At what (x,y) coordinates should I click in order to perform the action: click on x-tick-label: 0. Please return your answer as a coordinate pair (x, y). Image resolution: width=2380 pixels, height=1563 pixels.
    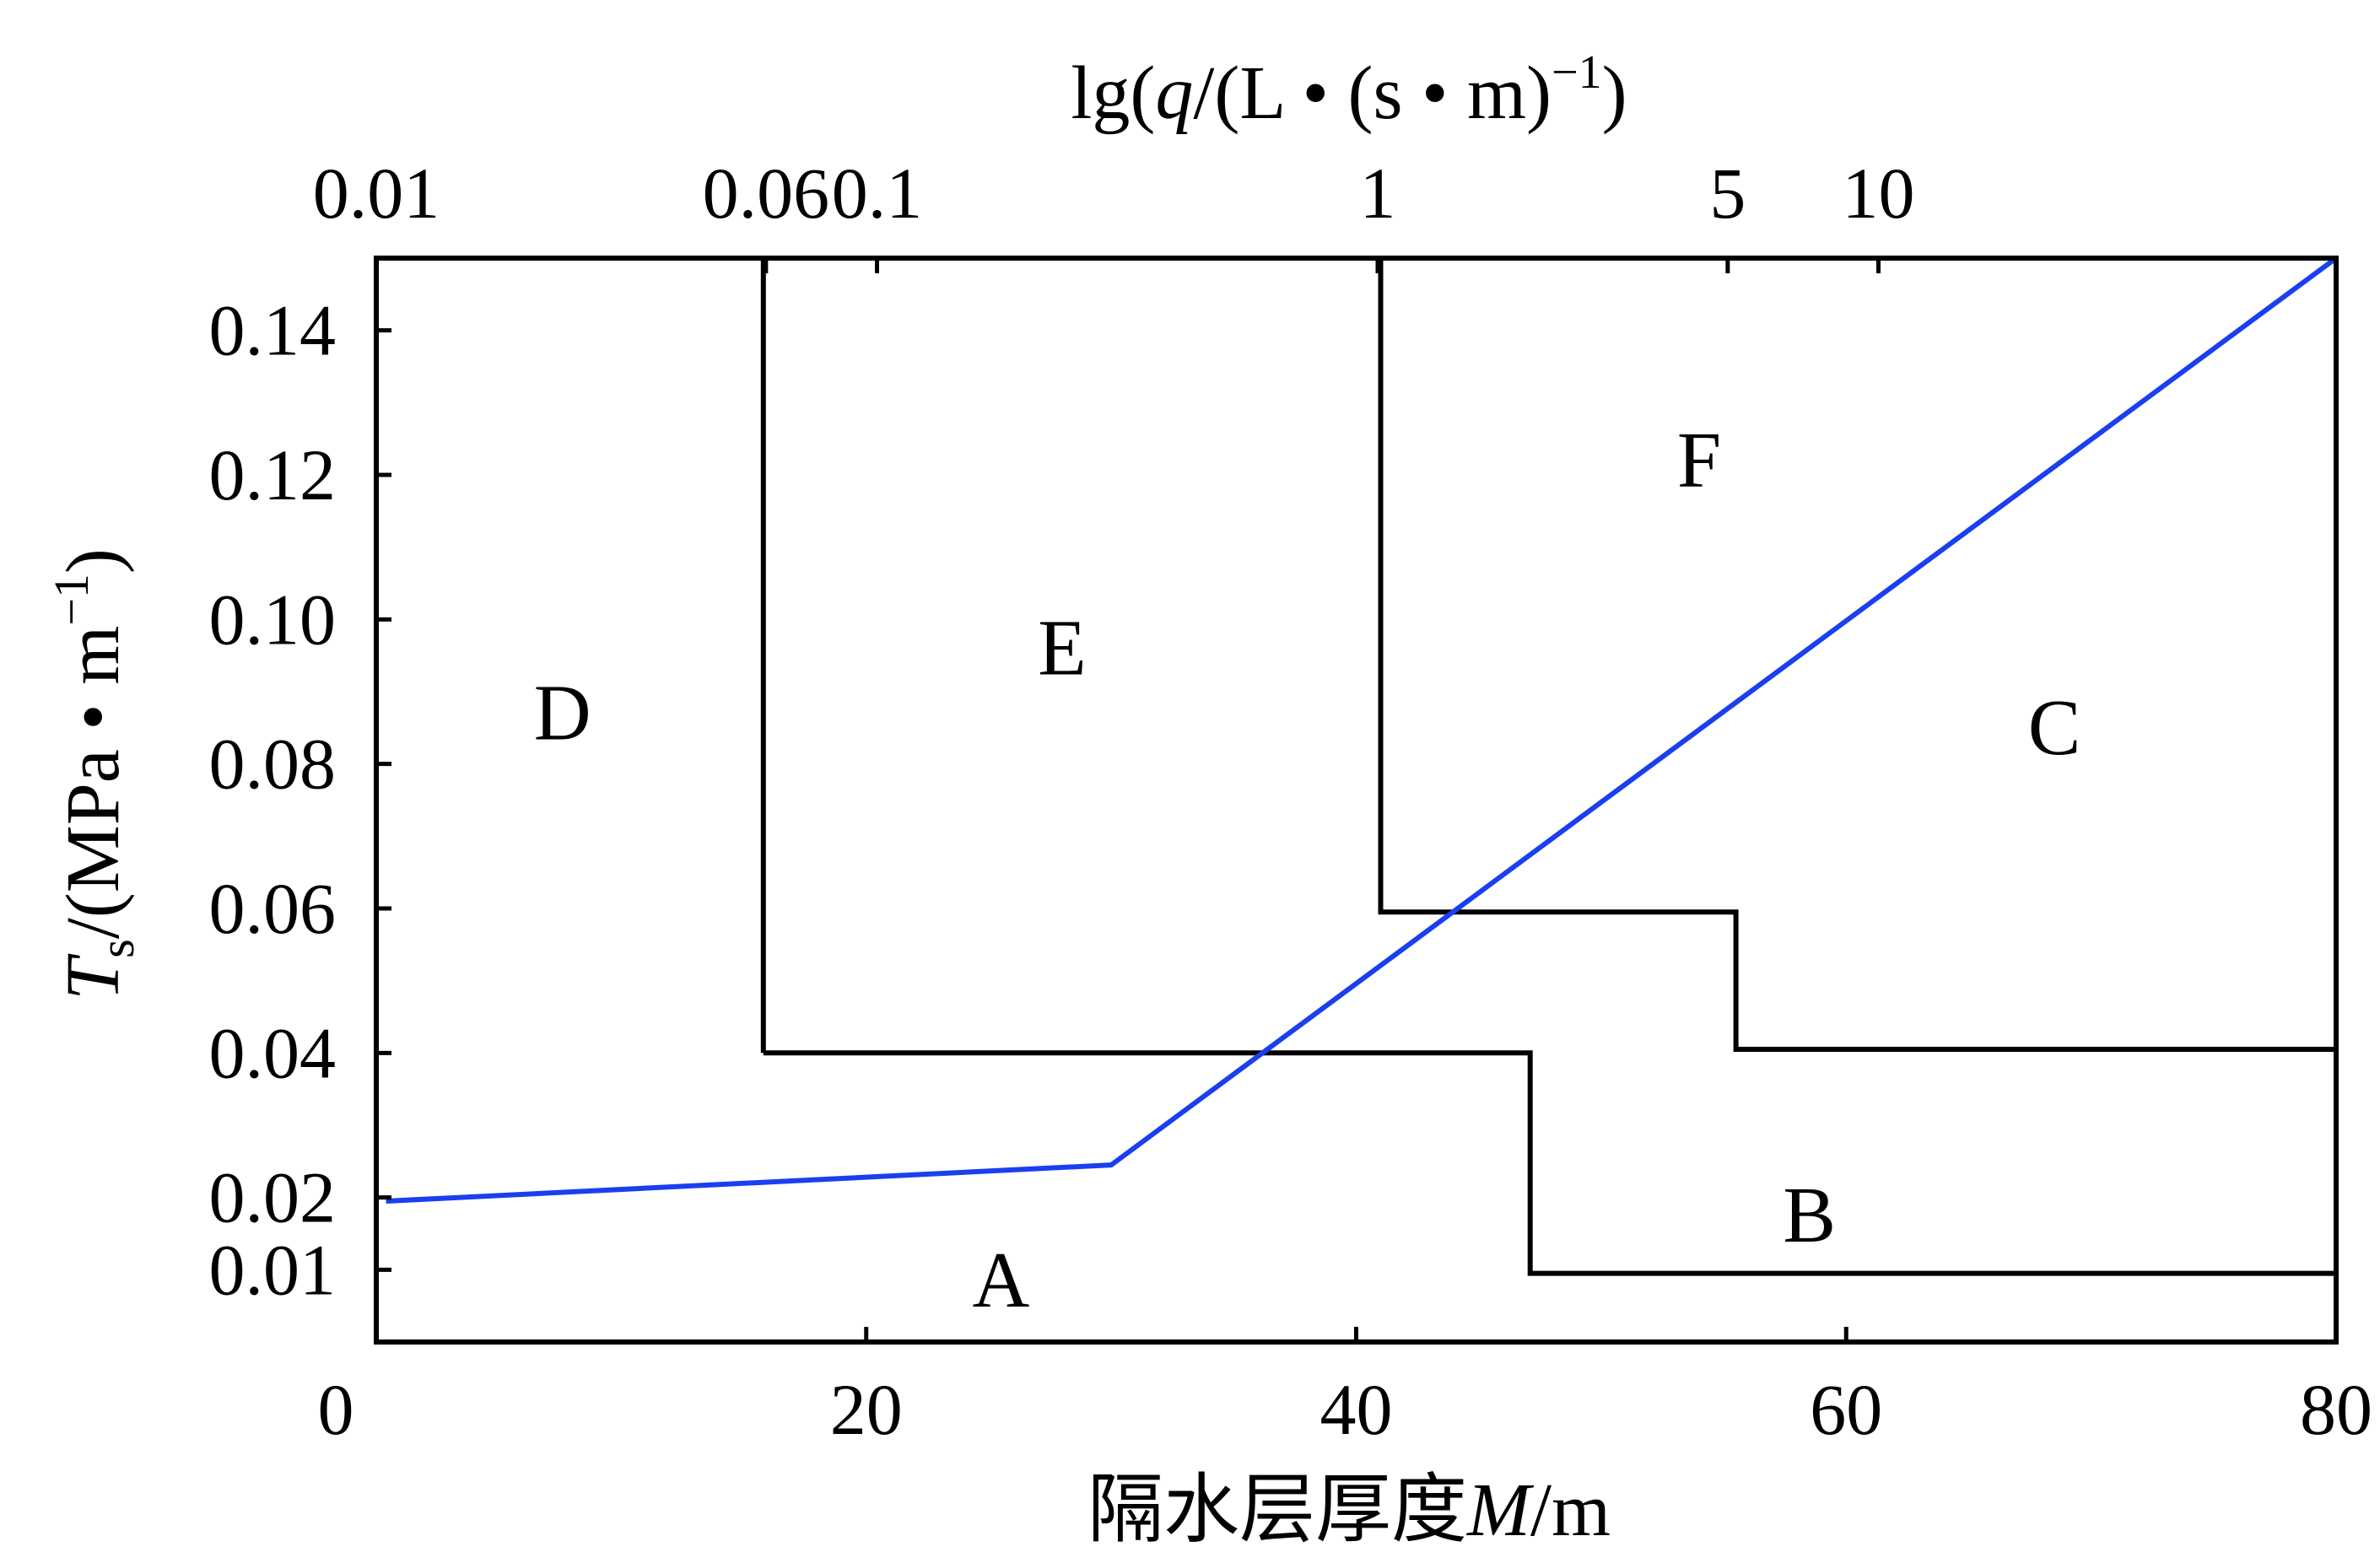
    Looking at the image, I should click on (336, 1410).